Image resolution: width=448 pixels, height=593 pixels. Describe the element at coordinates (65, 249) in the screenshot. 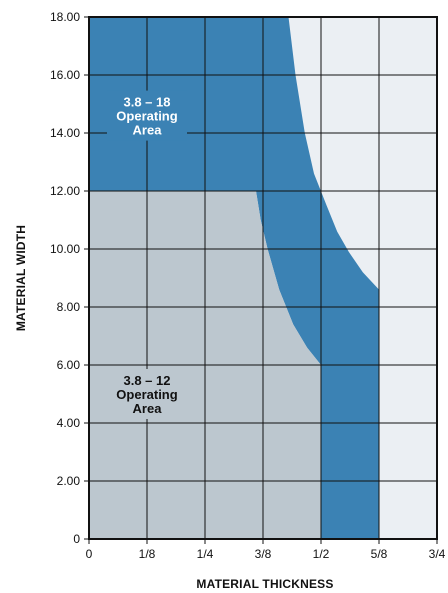

I see `y-tick-label: 10.00` at that location.